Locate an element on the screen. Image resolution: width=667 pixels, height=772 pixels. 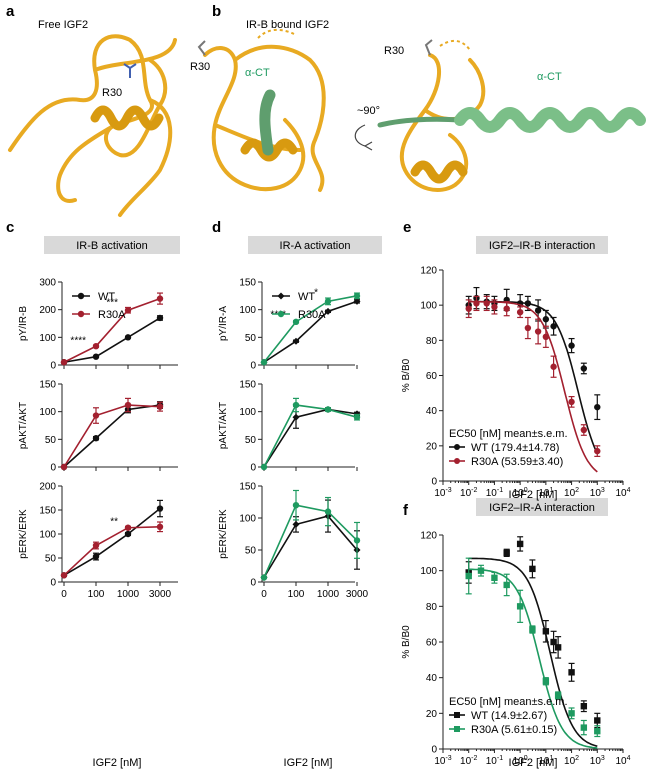
chart-d-bot: 0 50 100 150 0 100 1000 3000 pERK/ERK is located at coordinates (293, 541).